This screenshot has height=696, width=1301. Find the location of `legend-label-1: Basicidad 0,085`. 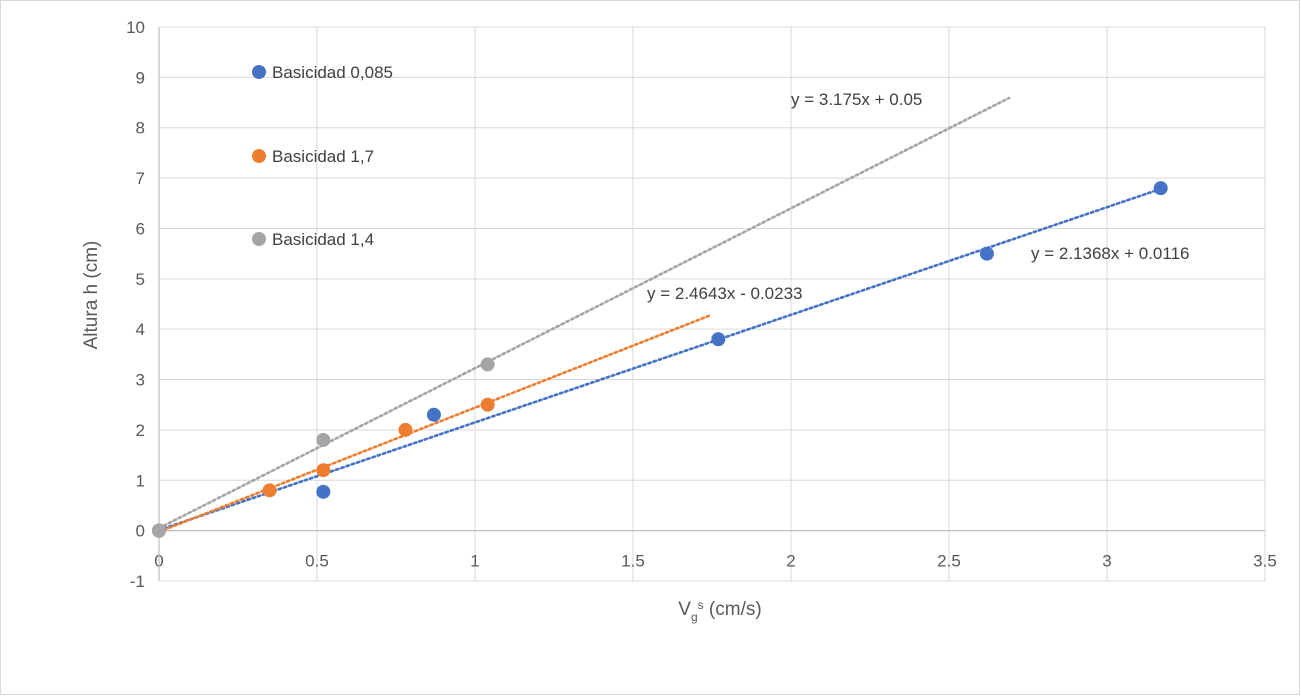

legend-label-1: Basicidad 0,085 is located at coordinates (332, 72).